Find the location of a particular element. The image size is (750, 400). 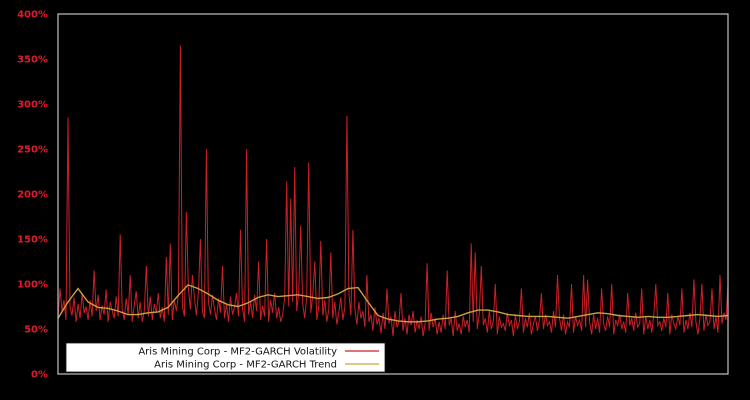

y-tick-250: 250% is located at coordinates (32, 150).